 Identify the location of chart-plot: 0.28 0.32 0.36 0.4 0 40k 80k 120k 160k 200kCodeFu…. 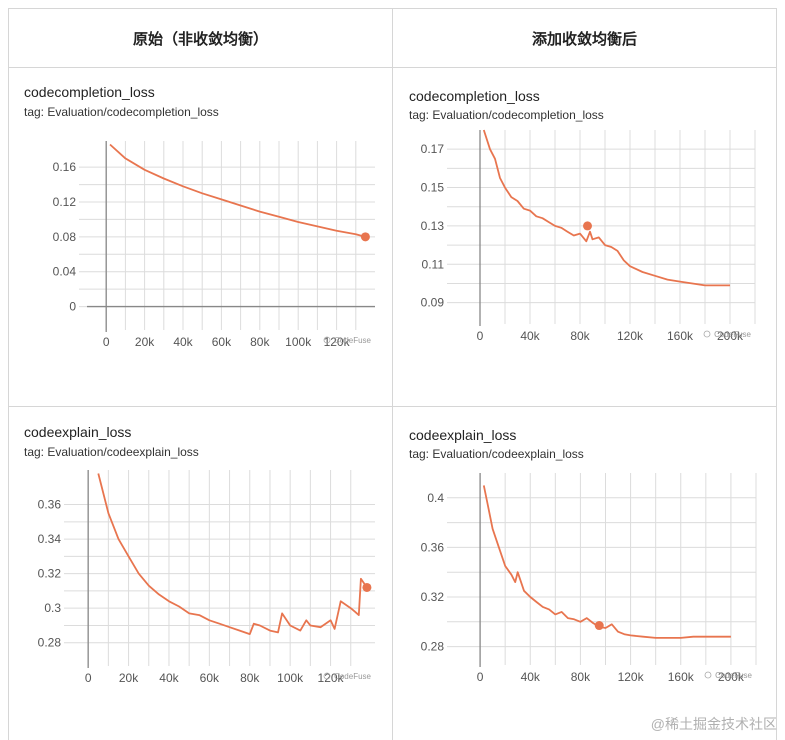
(589, 578).